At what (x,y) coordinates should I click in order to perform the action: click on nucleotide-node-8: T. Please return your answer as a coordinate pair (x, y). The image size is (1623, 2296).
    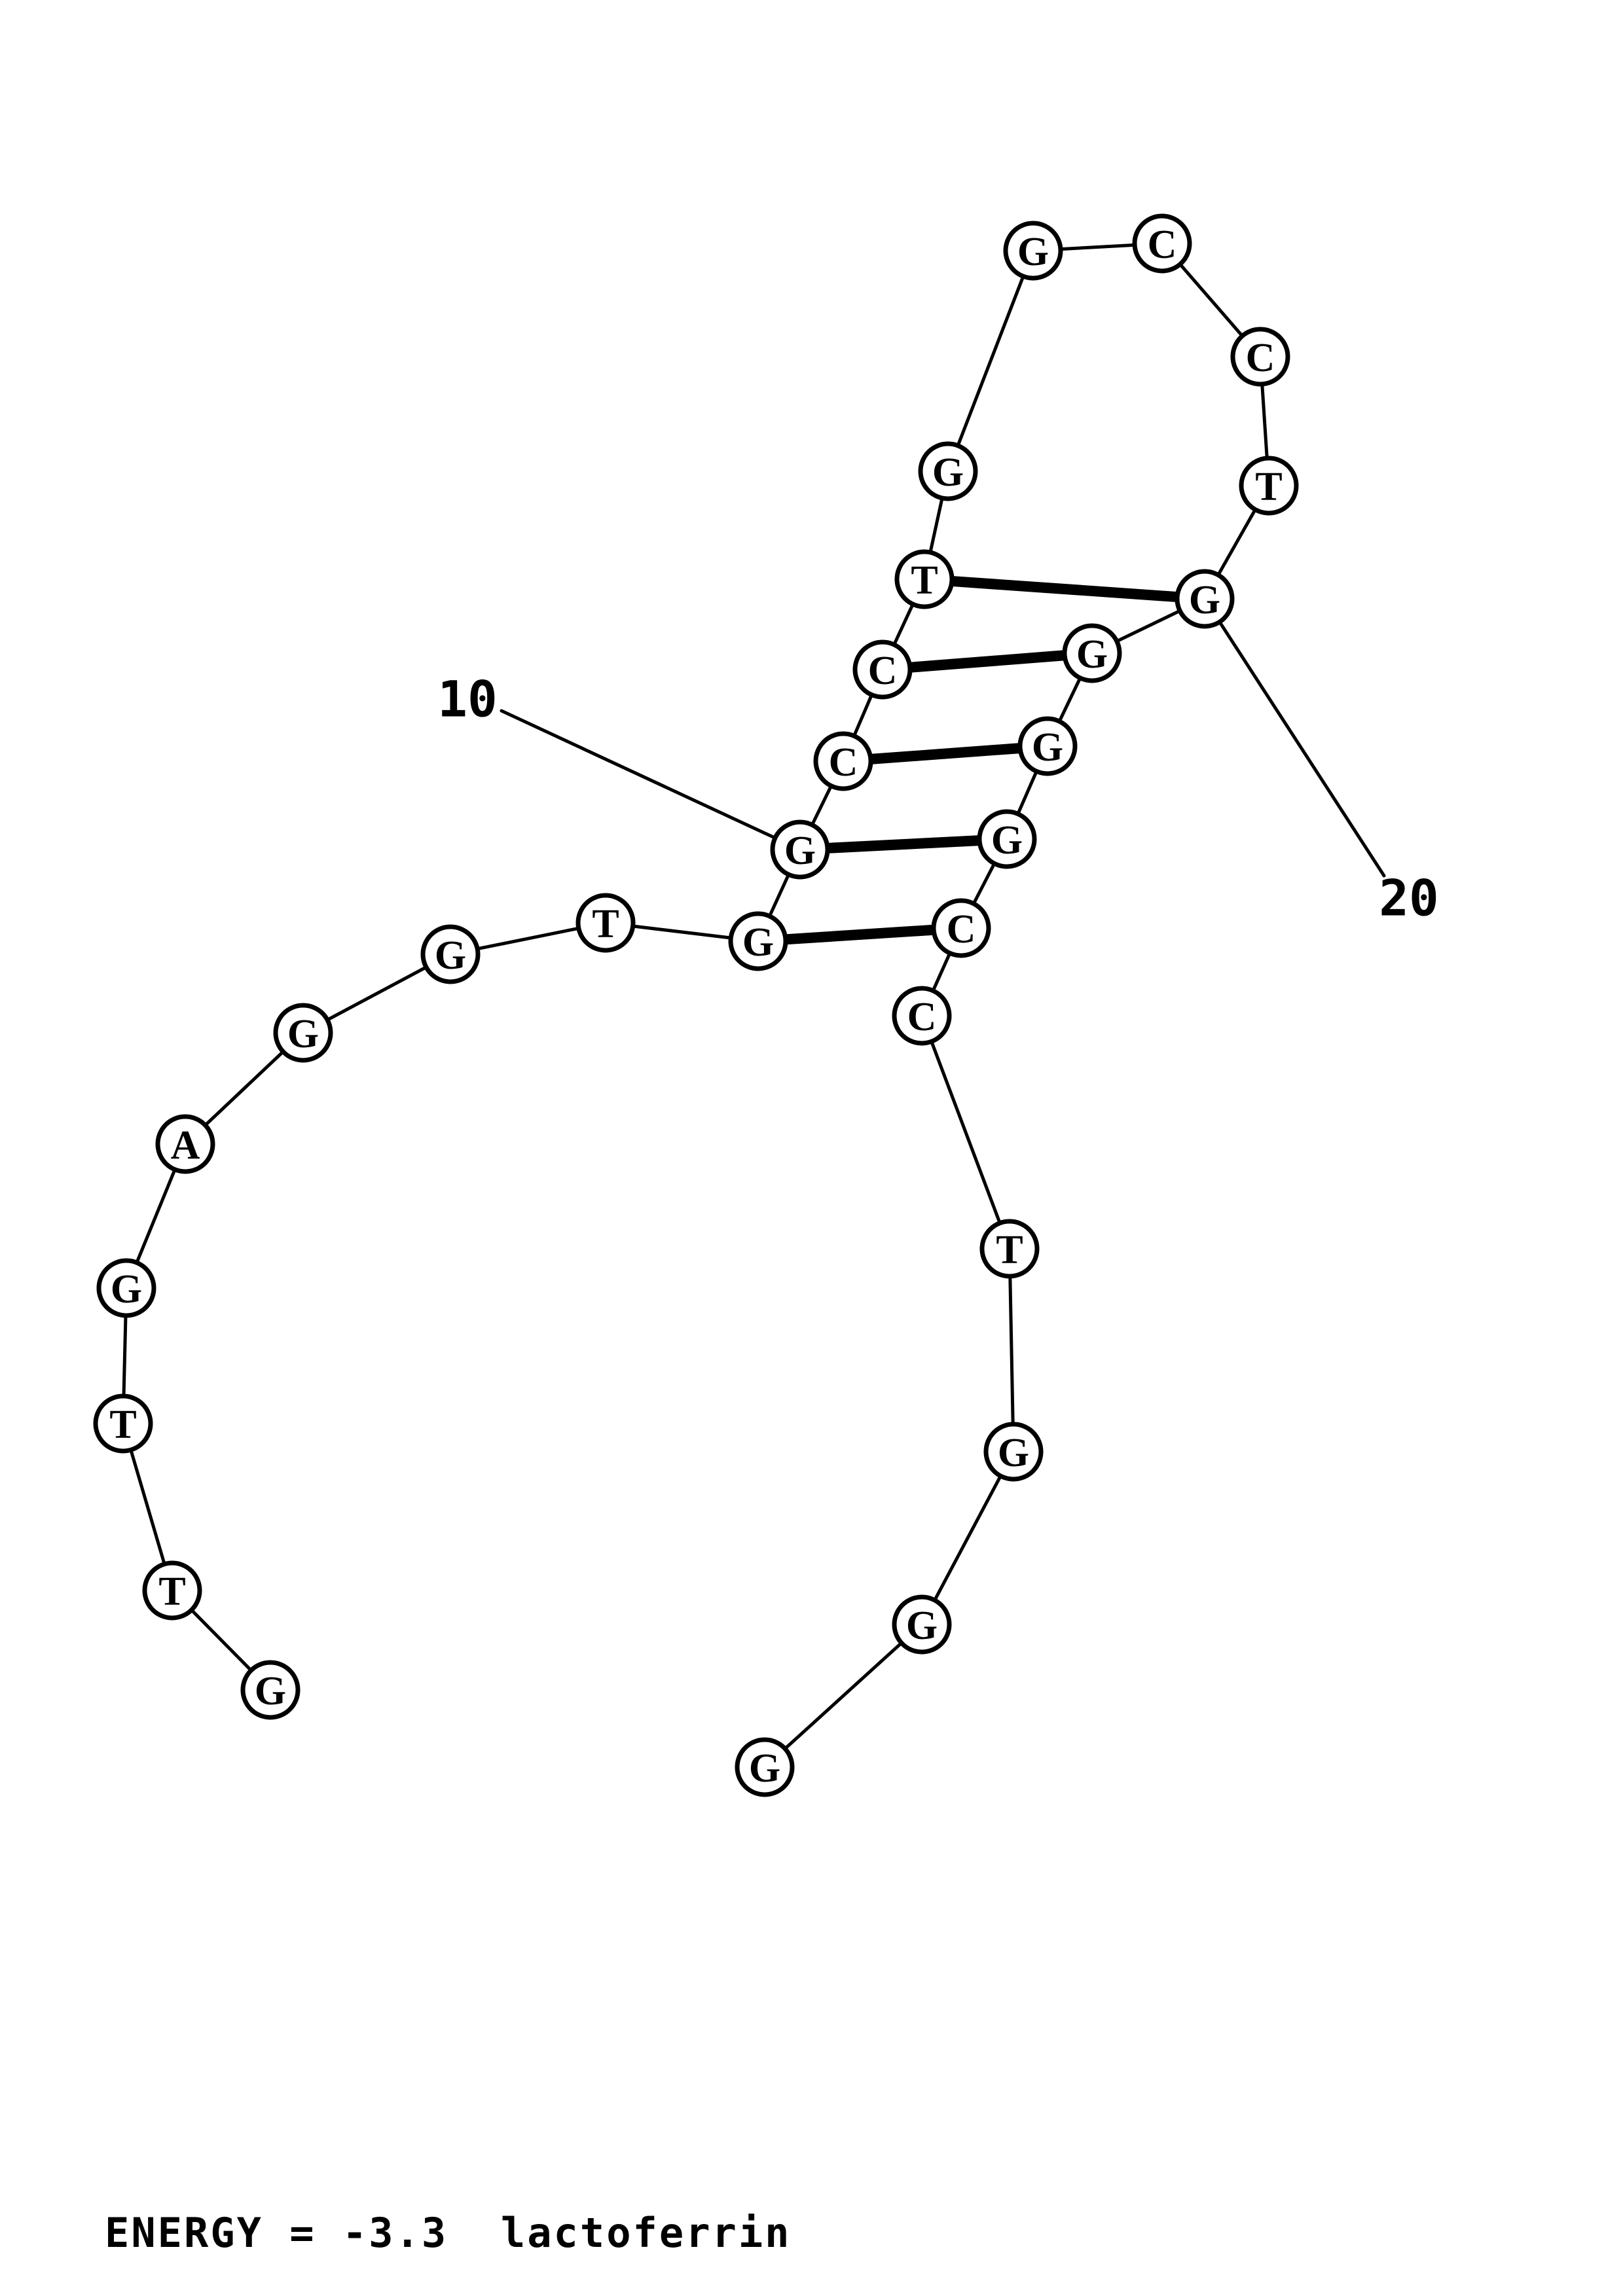
    Looking at the image, I should click on (605, 923).